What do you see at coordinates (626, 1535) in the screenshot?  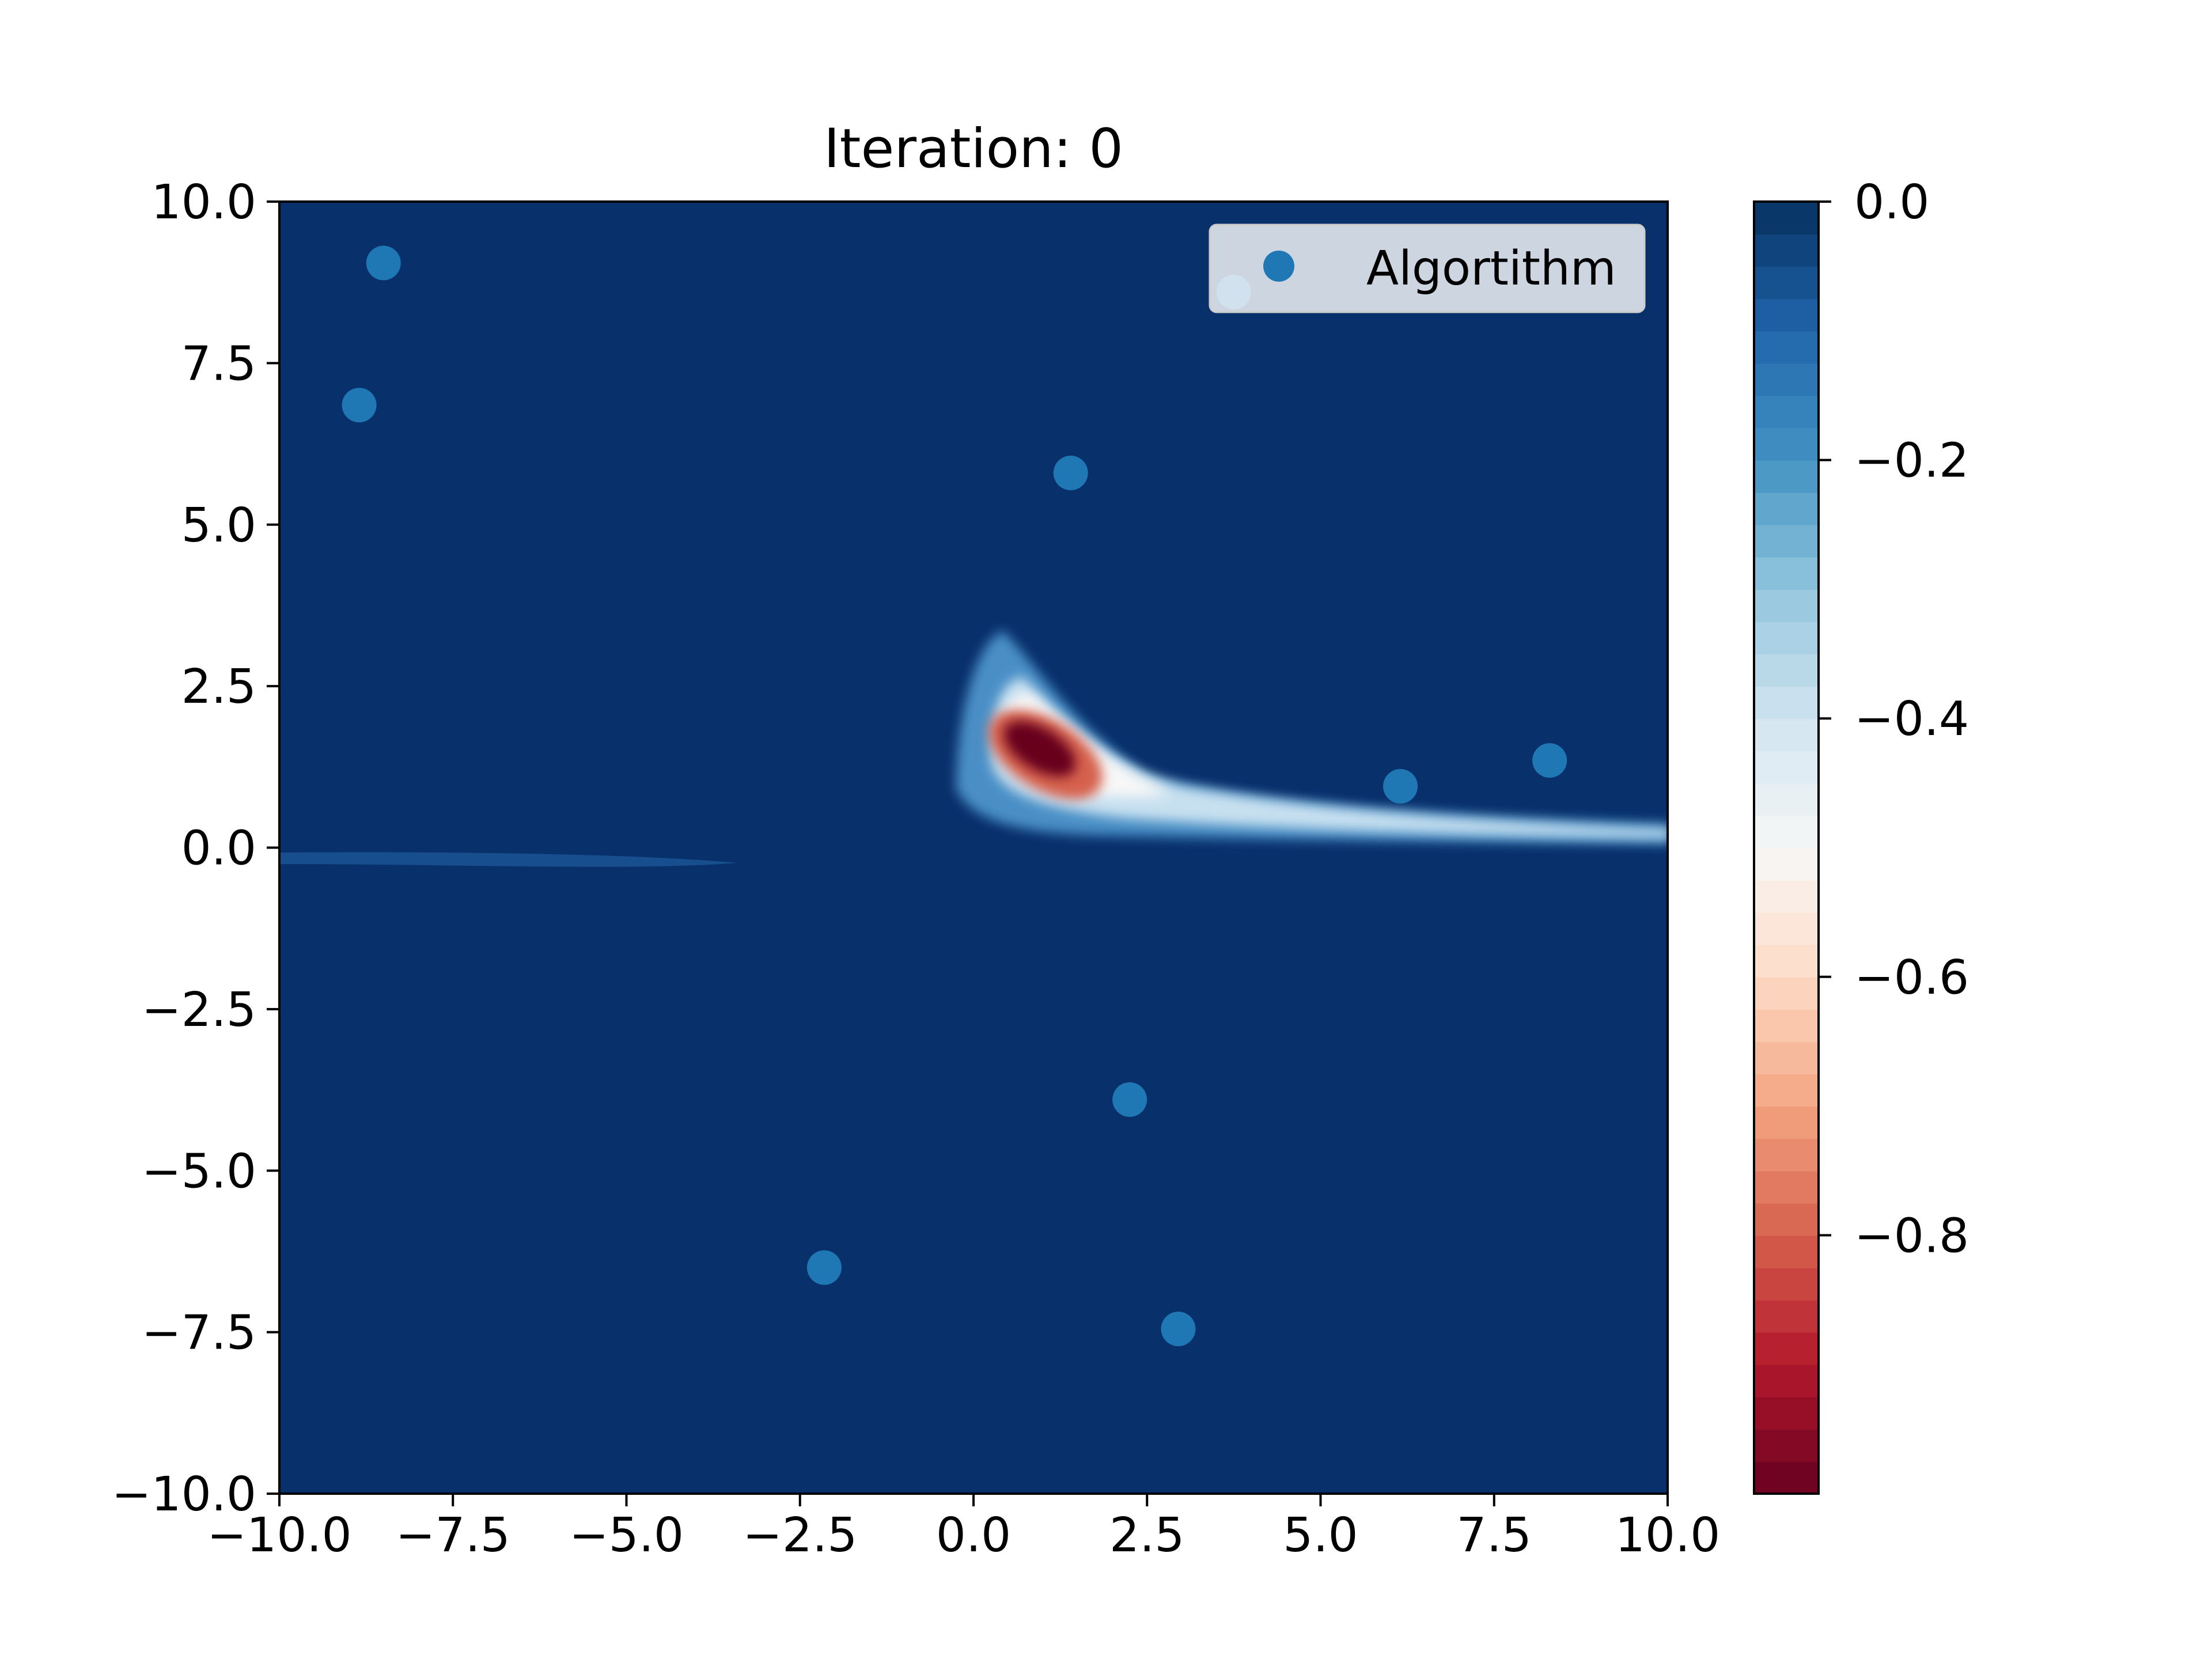 I see `x-tick-label: −5.0` at bounding box center [626, 1535].